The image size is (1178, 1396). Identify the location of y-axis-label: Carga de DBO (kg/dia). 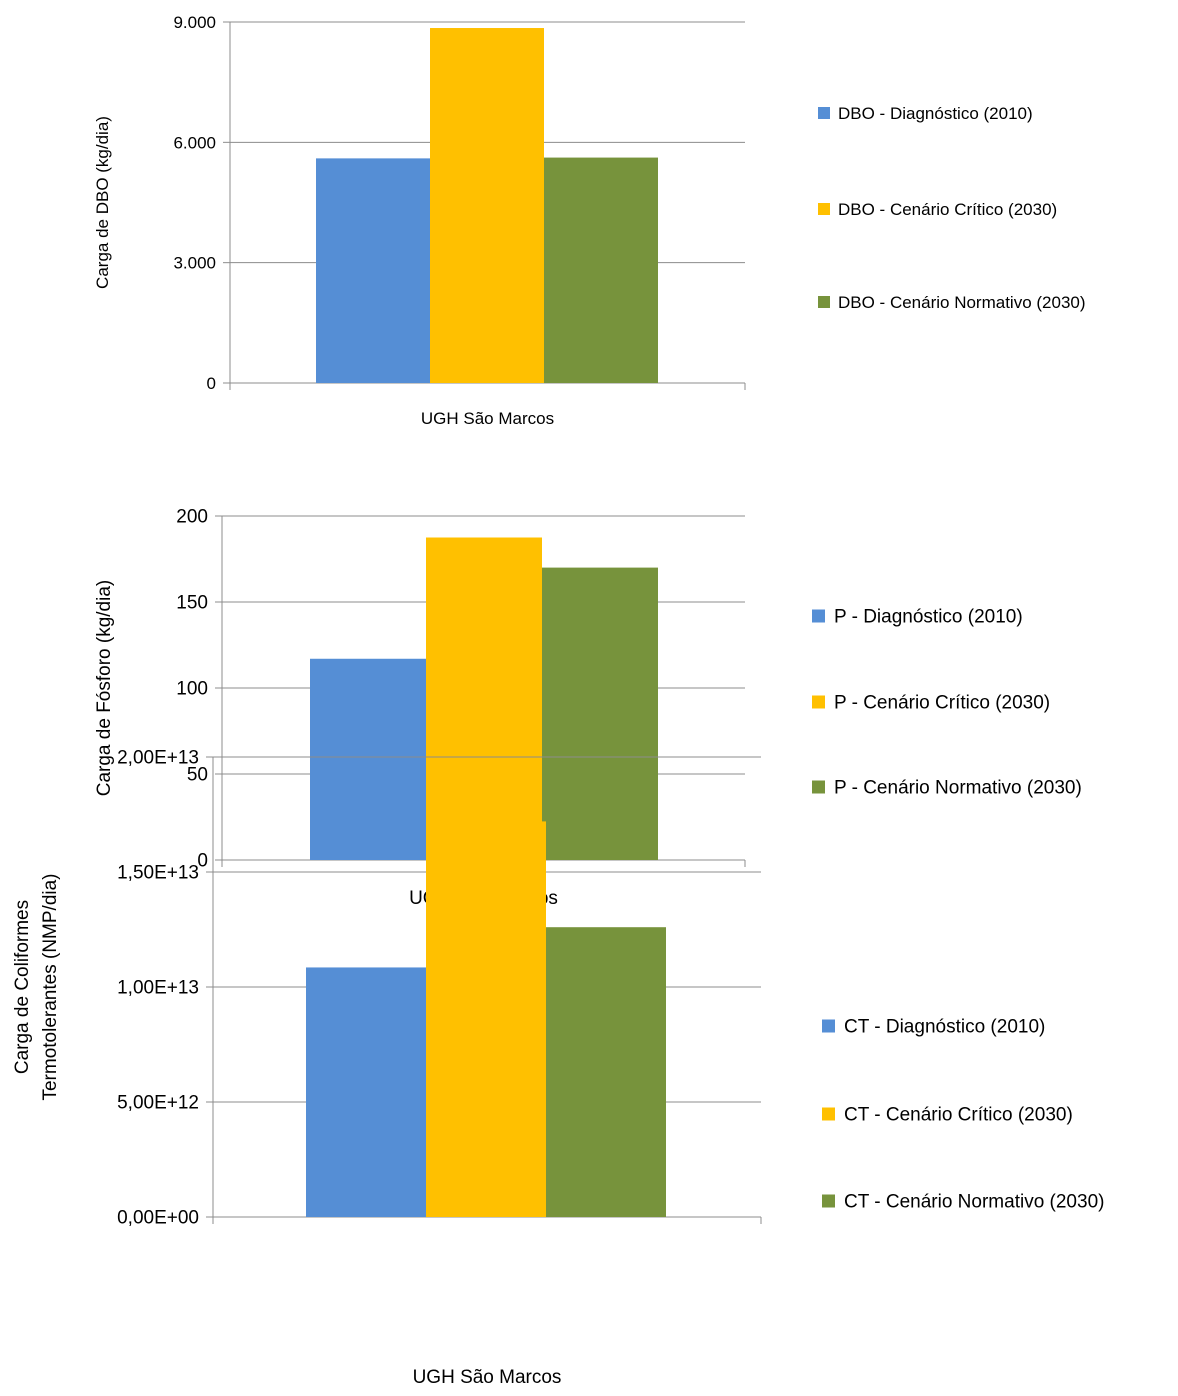
(102, 202).